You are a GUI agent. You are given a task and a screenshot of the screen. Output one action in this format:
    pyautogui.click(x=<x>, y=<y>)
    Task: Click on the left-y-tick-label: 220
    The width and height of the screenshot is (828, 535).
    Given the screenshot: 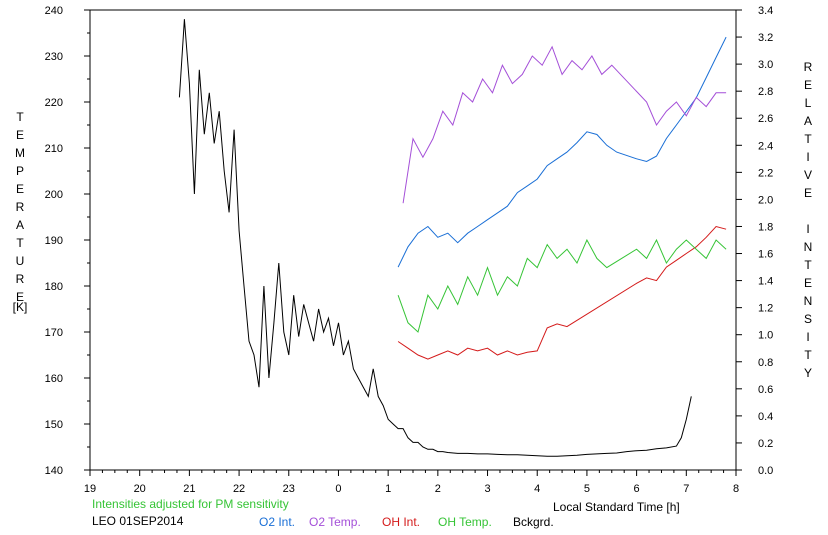 What is the action you would take?
    pyautogui.click(x=54, y=103)
    